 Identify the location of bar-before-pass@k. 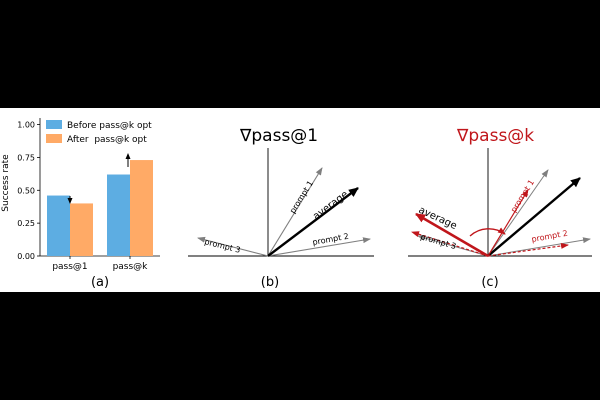
(118, 215).